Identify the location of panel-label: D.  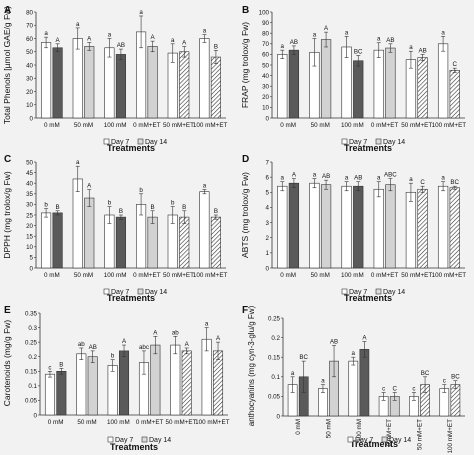
(245, 159).